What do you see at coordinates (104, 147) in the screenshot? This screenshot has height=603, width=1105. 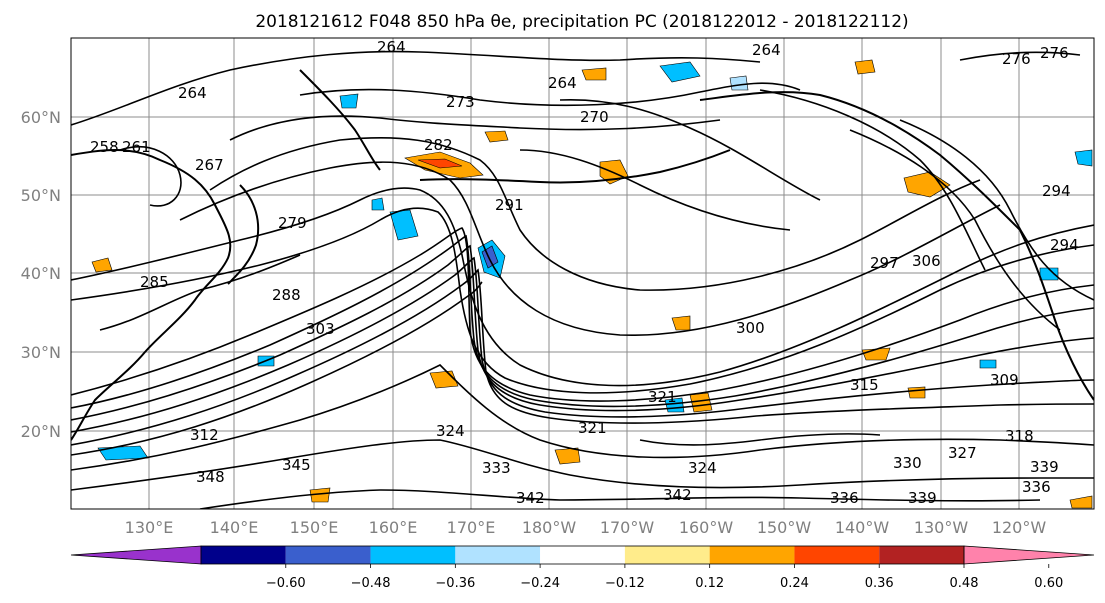 I see `contour-label: 258` at bounding box center [104, 147].